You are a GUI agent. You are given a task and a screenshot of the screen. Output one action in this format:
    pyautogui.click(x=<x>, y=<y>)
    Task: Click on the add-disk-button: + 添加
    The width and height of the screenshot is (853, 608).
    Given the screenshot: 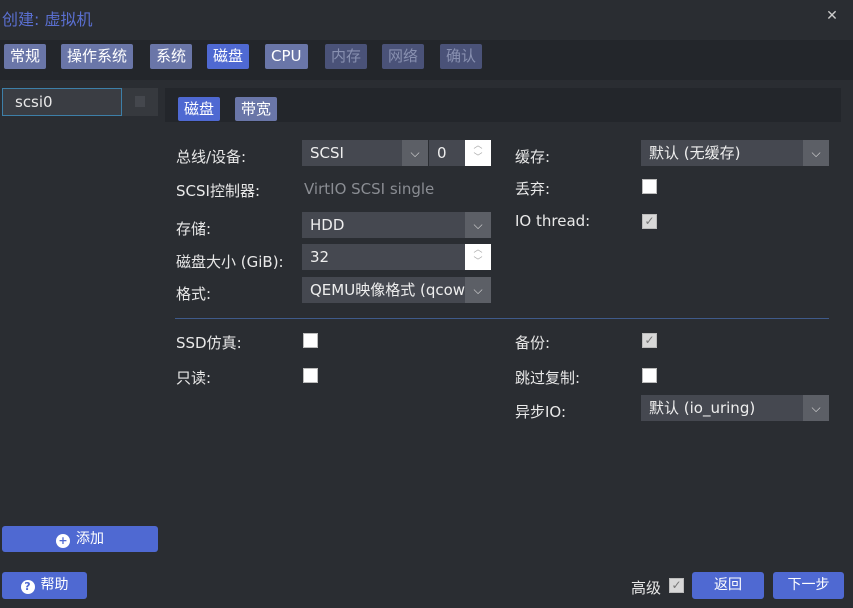 What is the action you would take?
    pyautogui.click(x=80, y=539)
    